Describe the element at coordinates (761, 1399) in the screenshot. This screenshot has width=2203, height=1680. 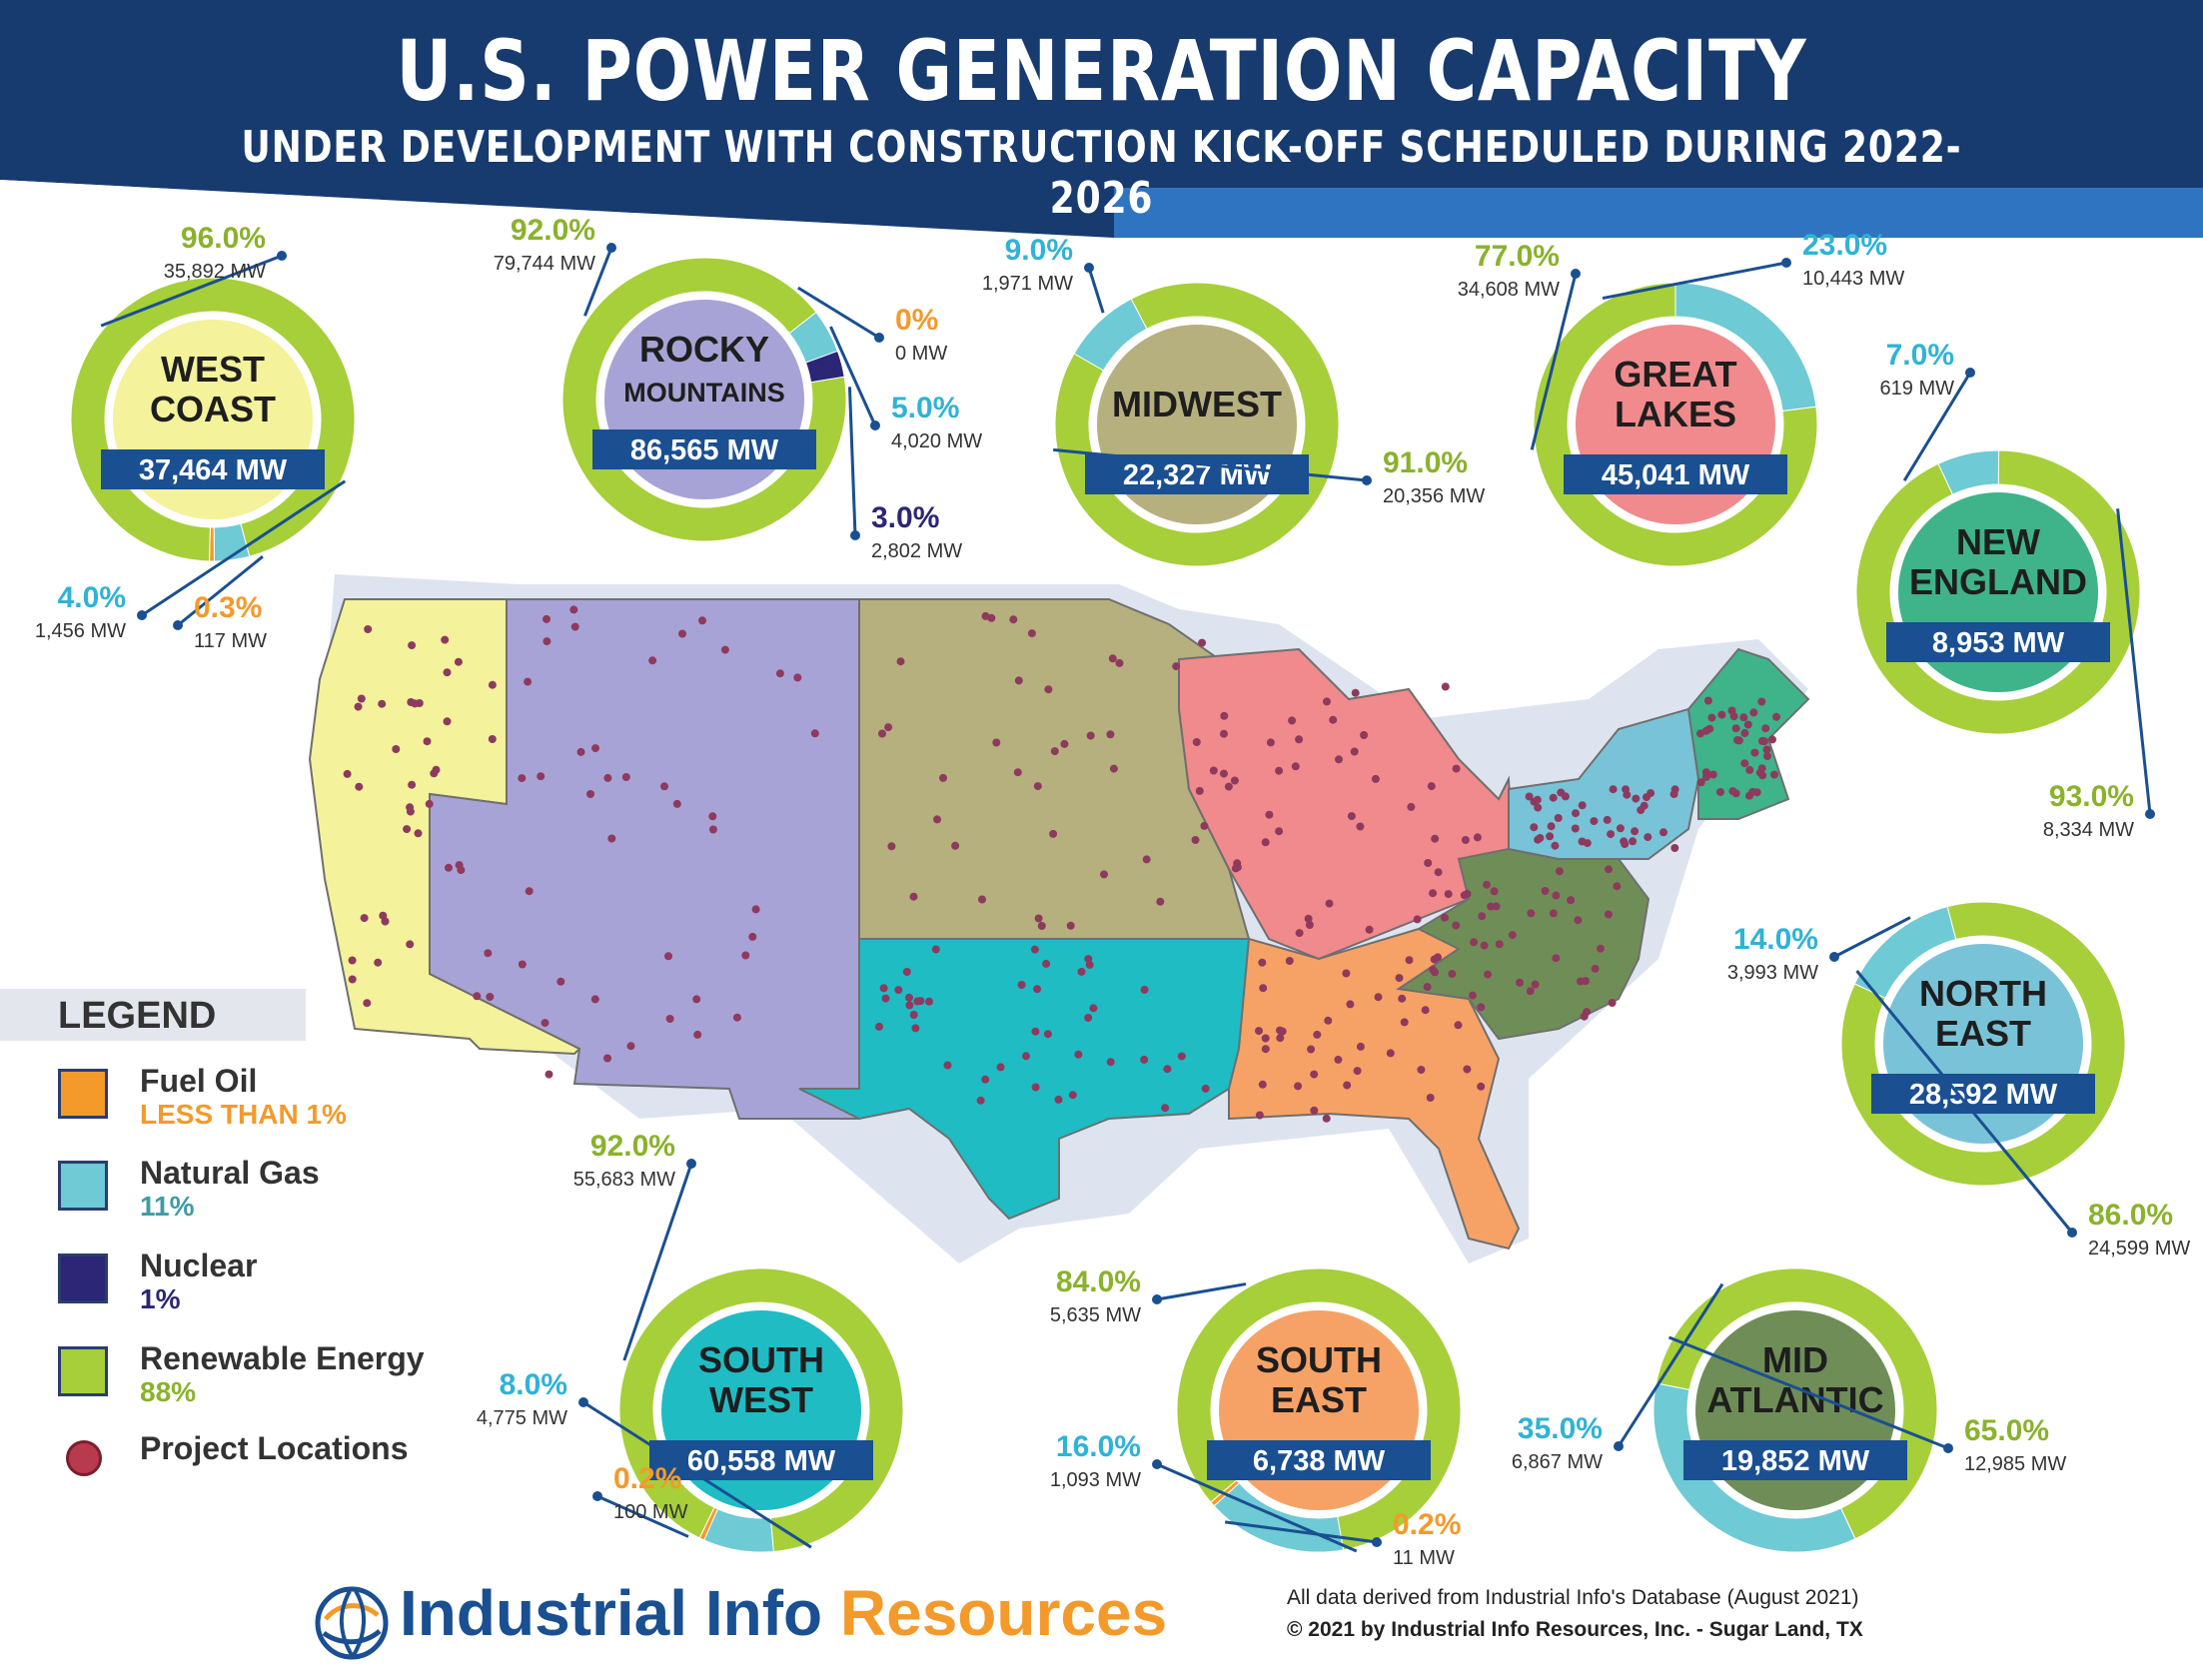
I see `region-name: WEST` at that location.